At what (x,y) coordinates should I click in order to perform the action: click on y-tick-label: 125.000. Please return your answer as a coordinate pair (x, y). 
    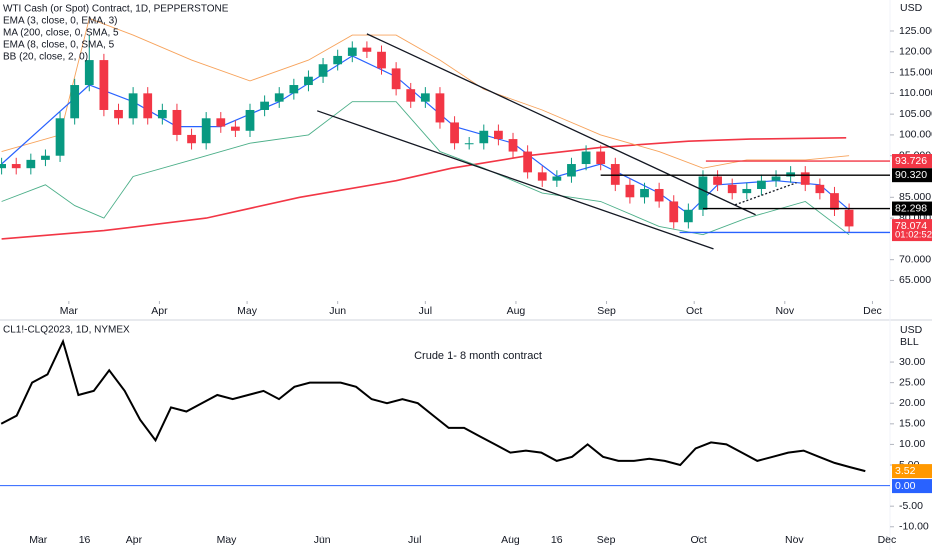
    Looking at the image, I should click on (915, 31).